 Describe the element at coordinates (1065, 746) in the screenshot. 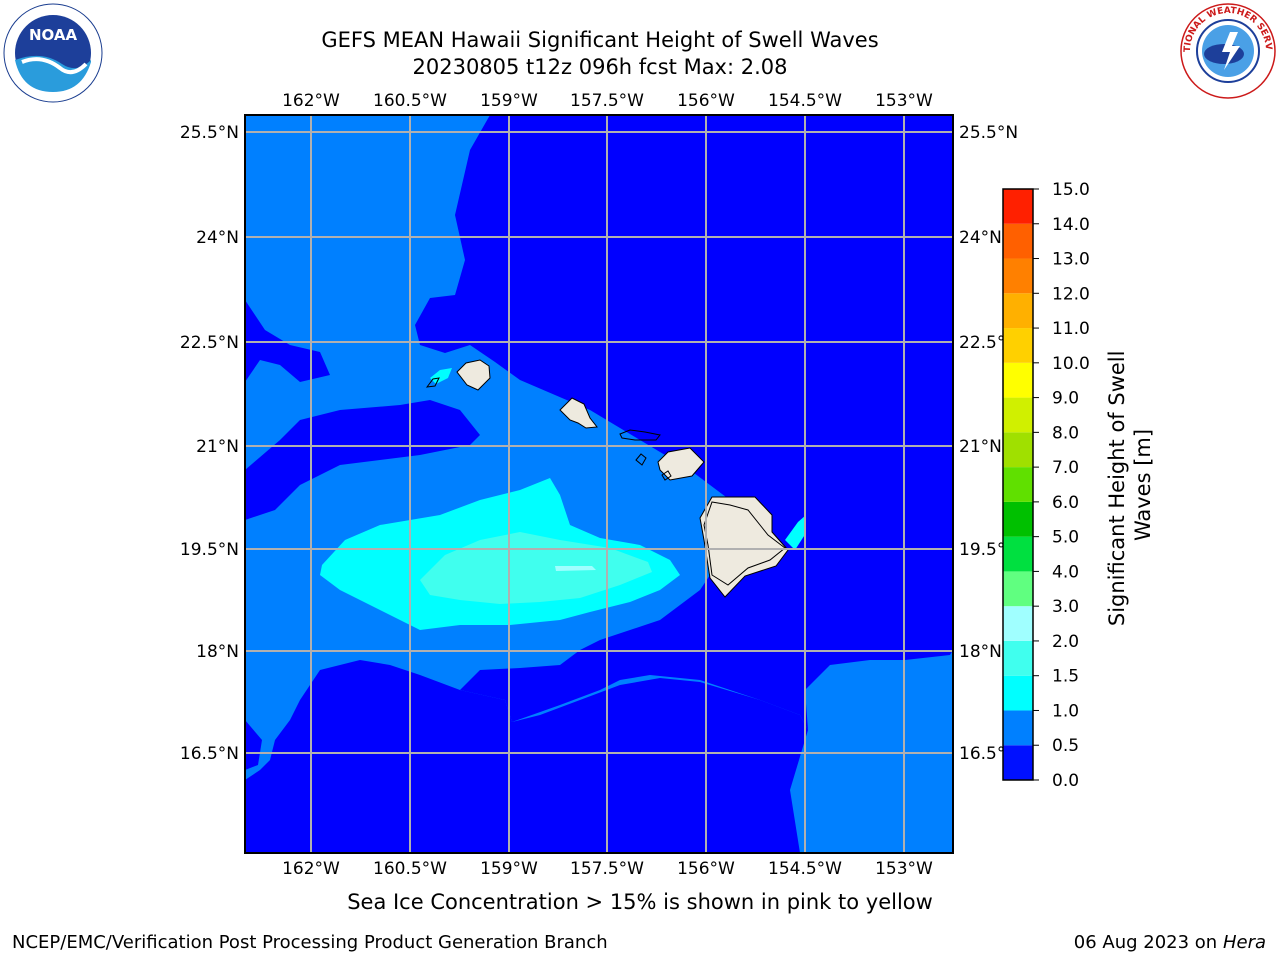

I see `colorbar-tick-label: 0.5` at that location.